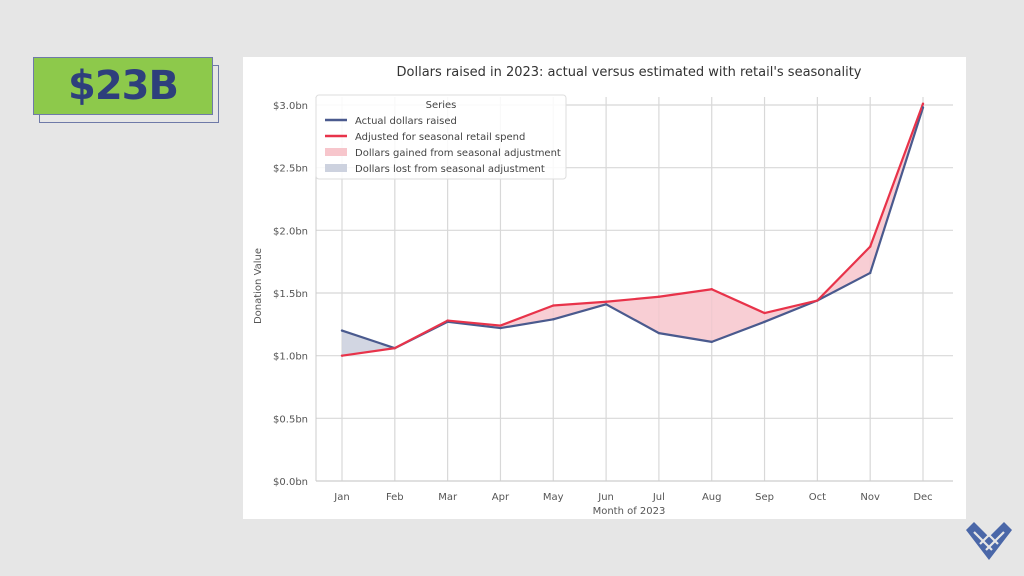  I want to click on x-tick-label: Jul, so click(658, 497).